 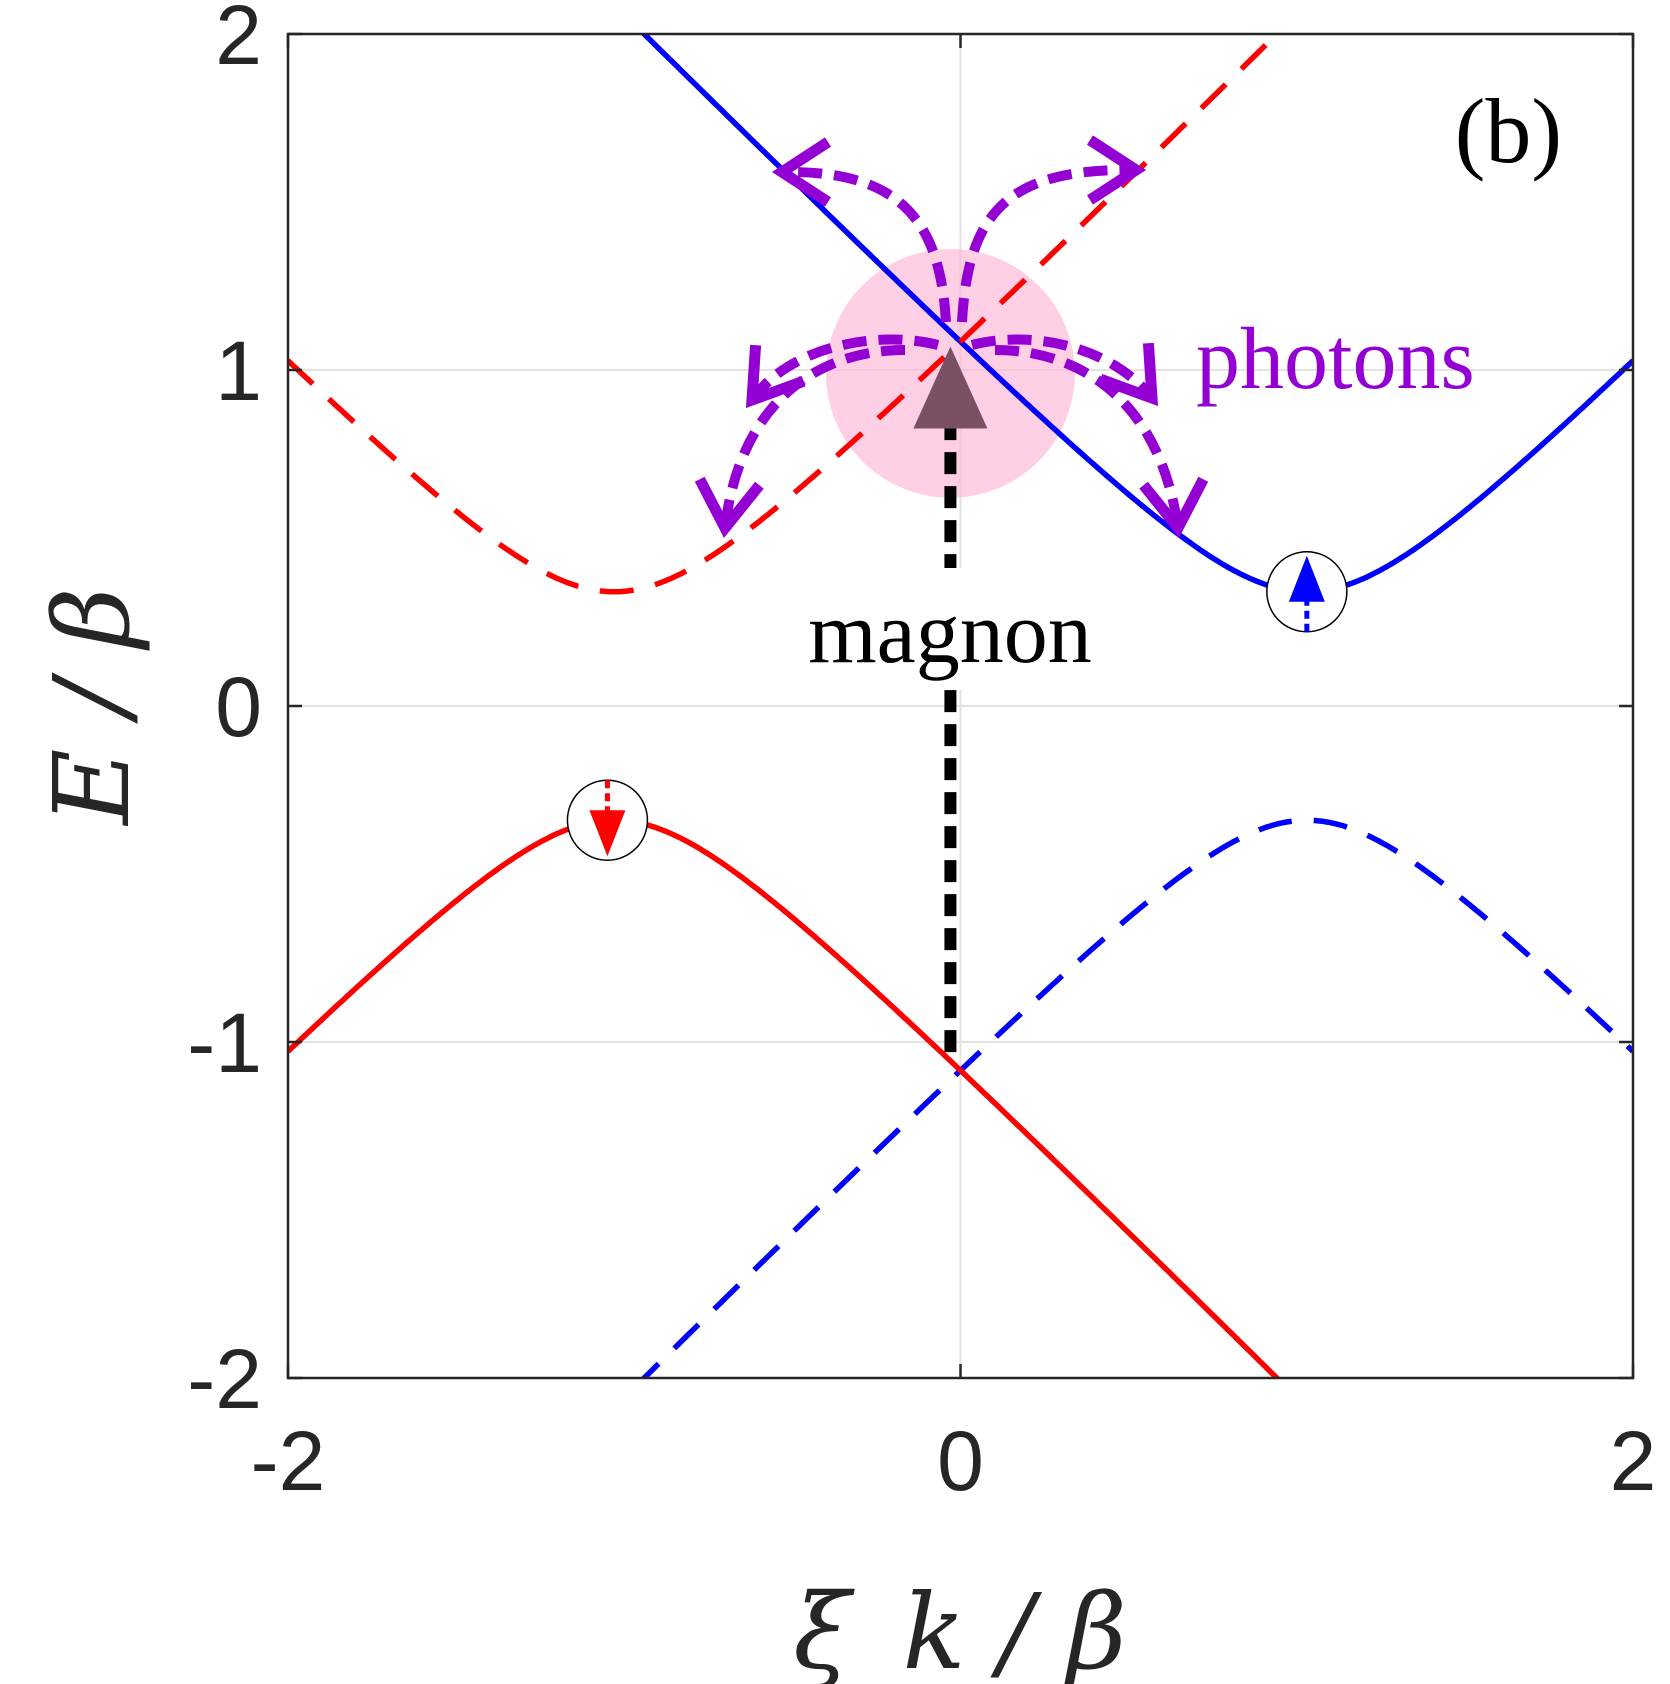 I want to click on y-tick-label: -2, so click(x=224, y=1379).